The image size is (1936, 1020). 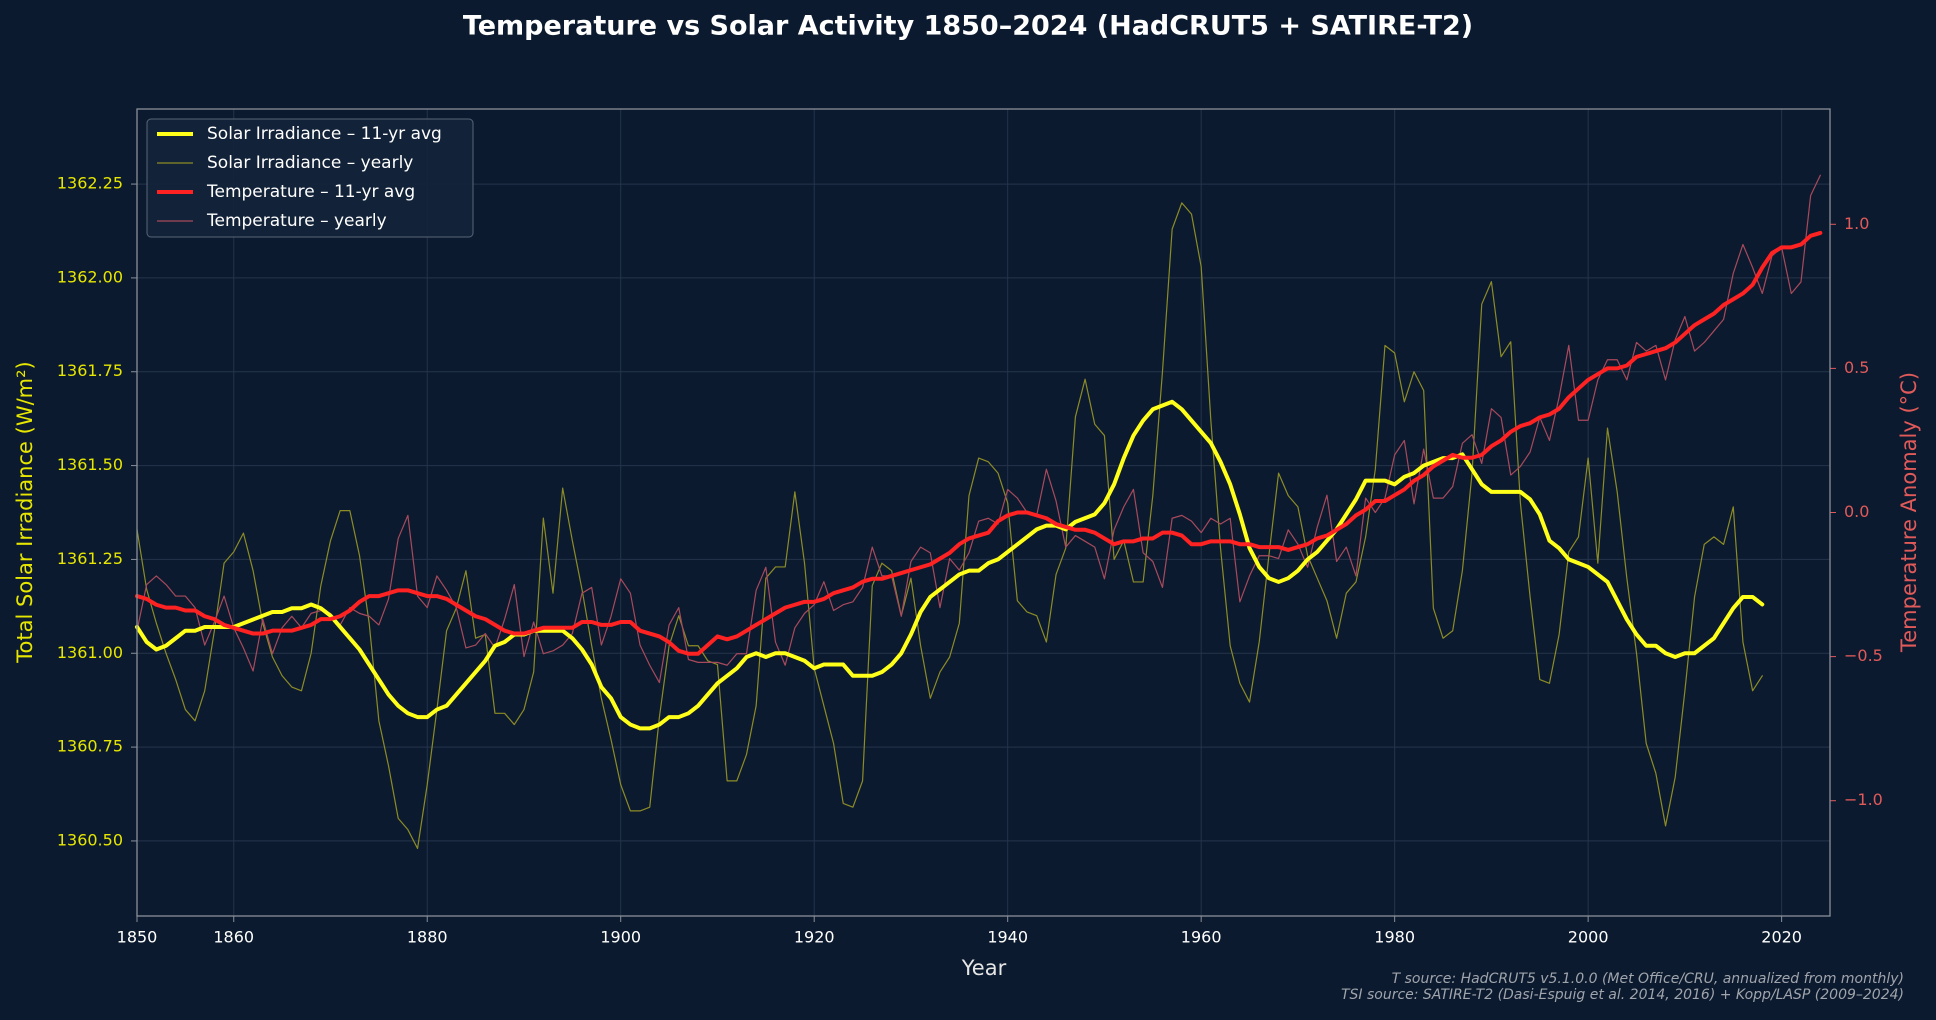 What do you see at coordinates (1863, 655) in the screenshot?
I see `y2-tick-label: −0.5` at bounding box center [1863, 655].